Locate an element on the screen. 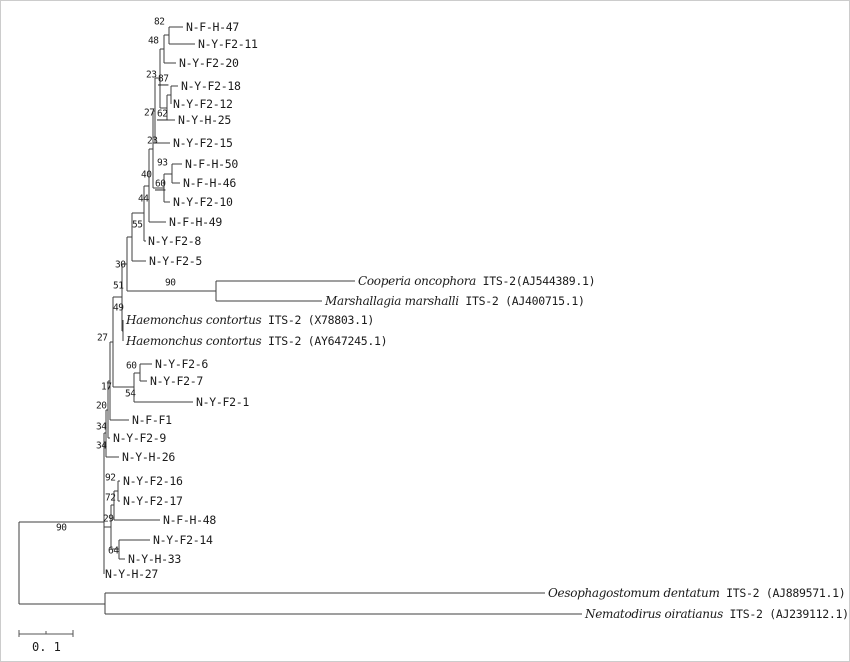  taxon-label: N-Y-F2-17 is located at coordinates (153, 501).